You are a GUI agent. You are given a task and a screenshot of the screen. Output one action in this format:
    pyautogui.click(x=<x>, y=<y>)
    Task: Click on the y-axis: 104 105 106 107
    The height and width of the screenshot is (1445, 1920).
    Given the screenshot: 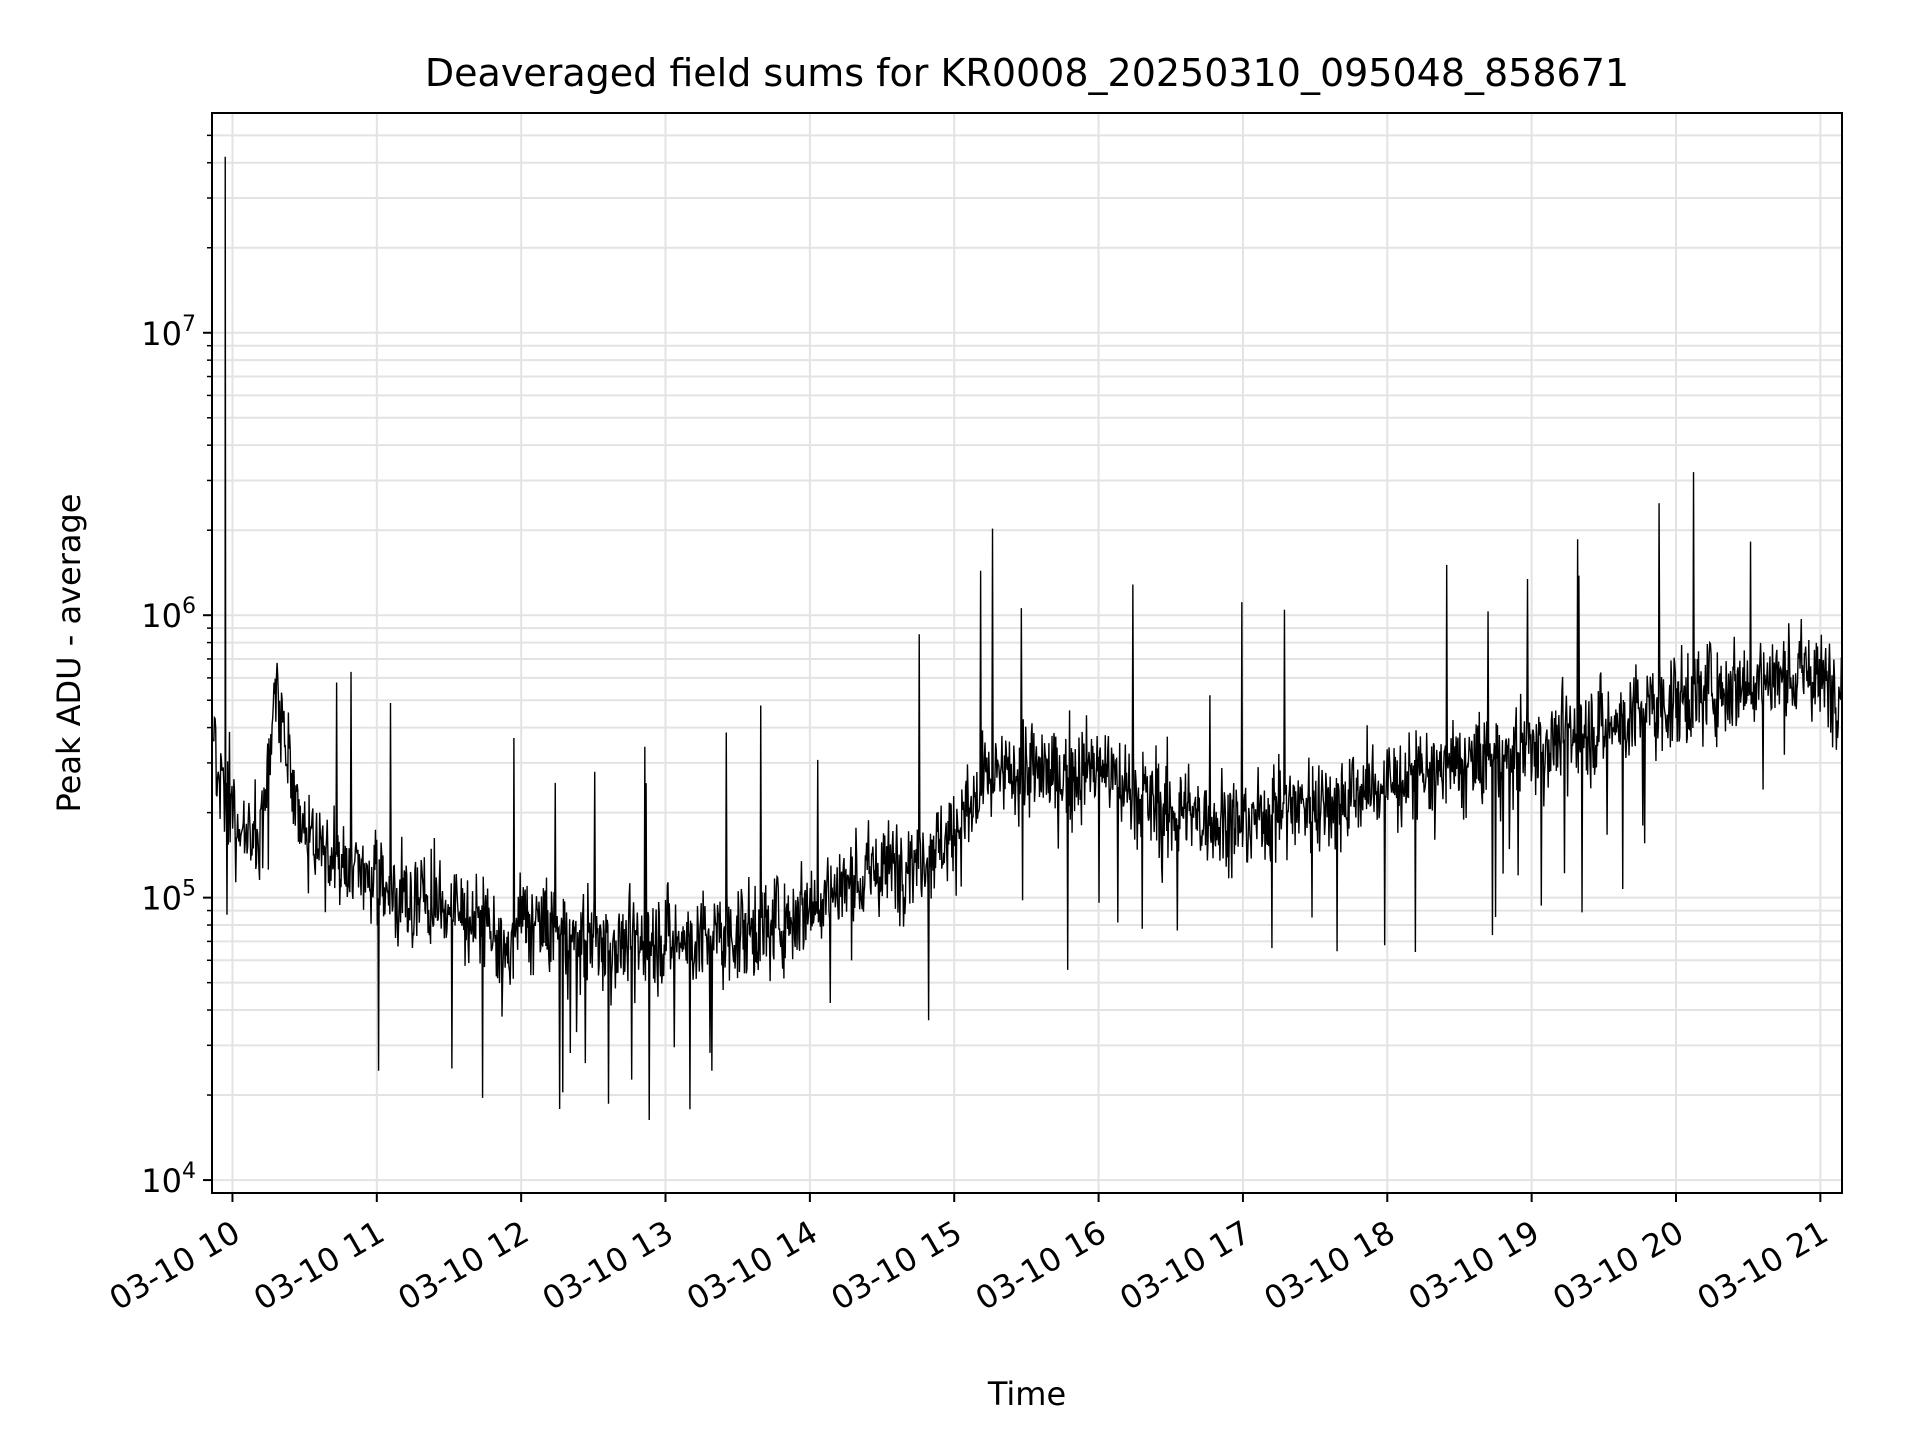 What is the action you would take?
    pyautogui.click(x=176, y=667)
    